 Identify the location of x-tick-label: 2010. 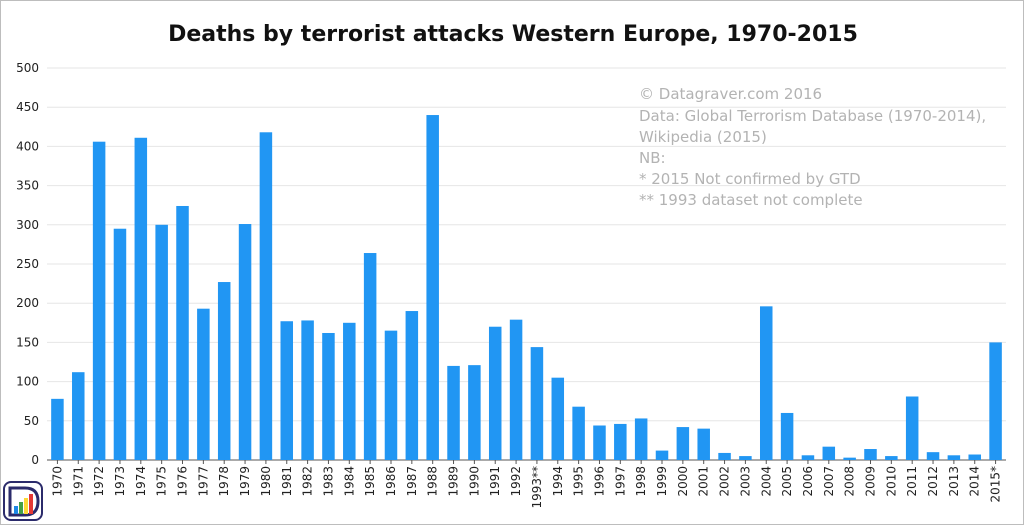
(891, 481).